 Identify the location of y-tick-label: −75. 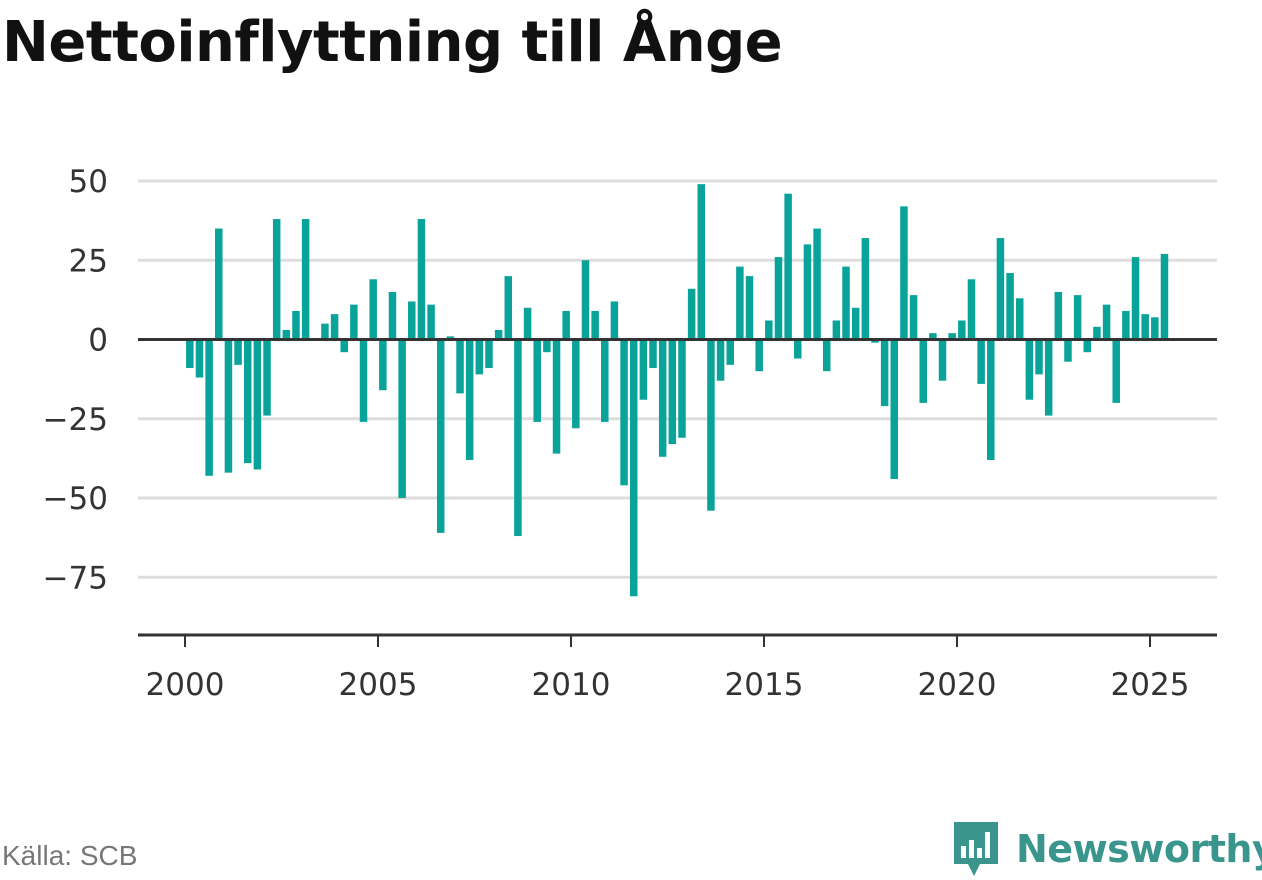
(75, 578).